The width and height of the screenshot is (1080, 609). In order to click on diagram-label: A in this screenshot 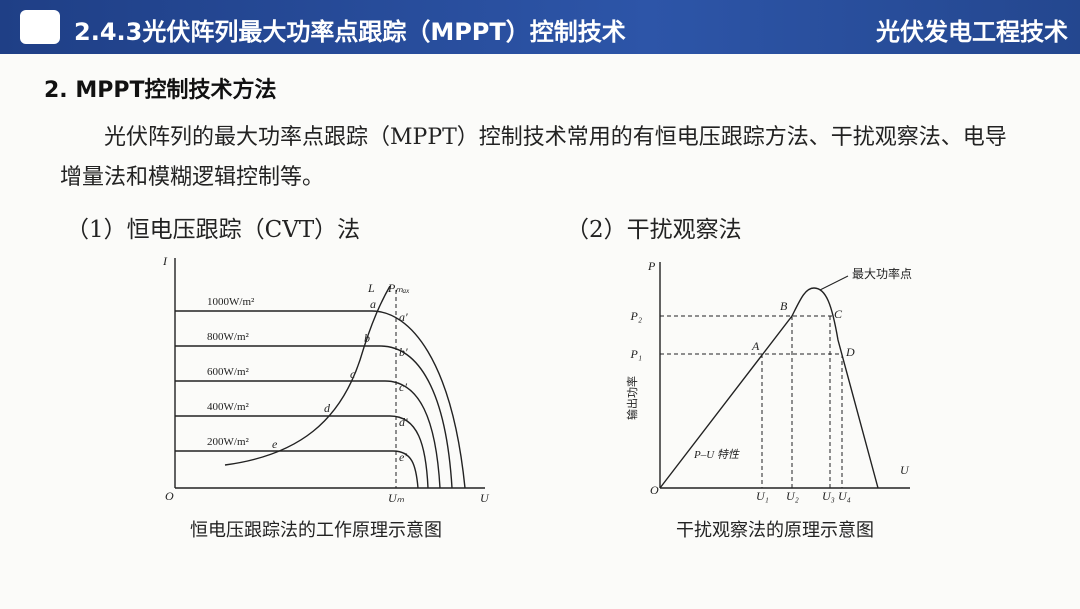, I will do `click(755, 346)`.